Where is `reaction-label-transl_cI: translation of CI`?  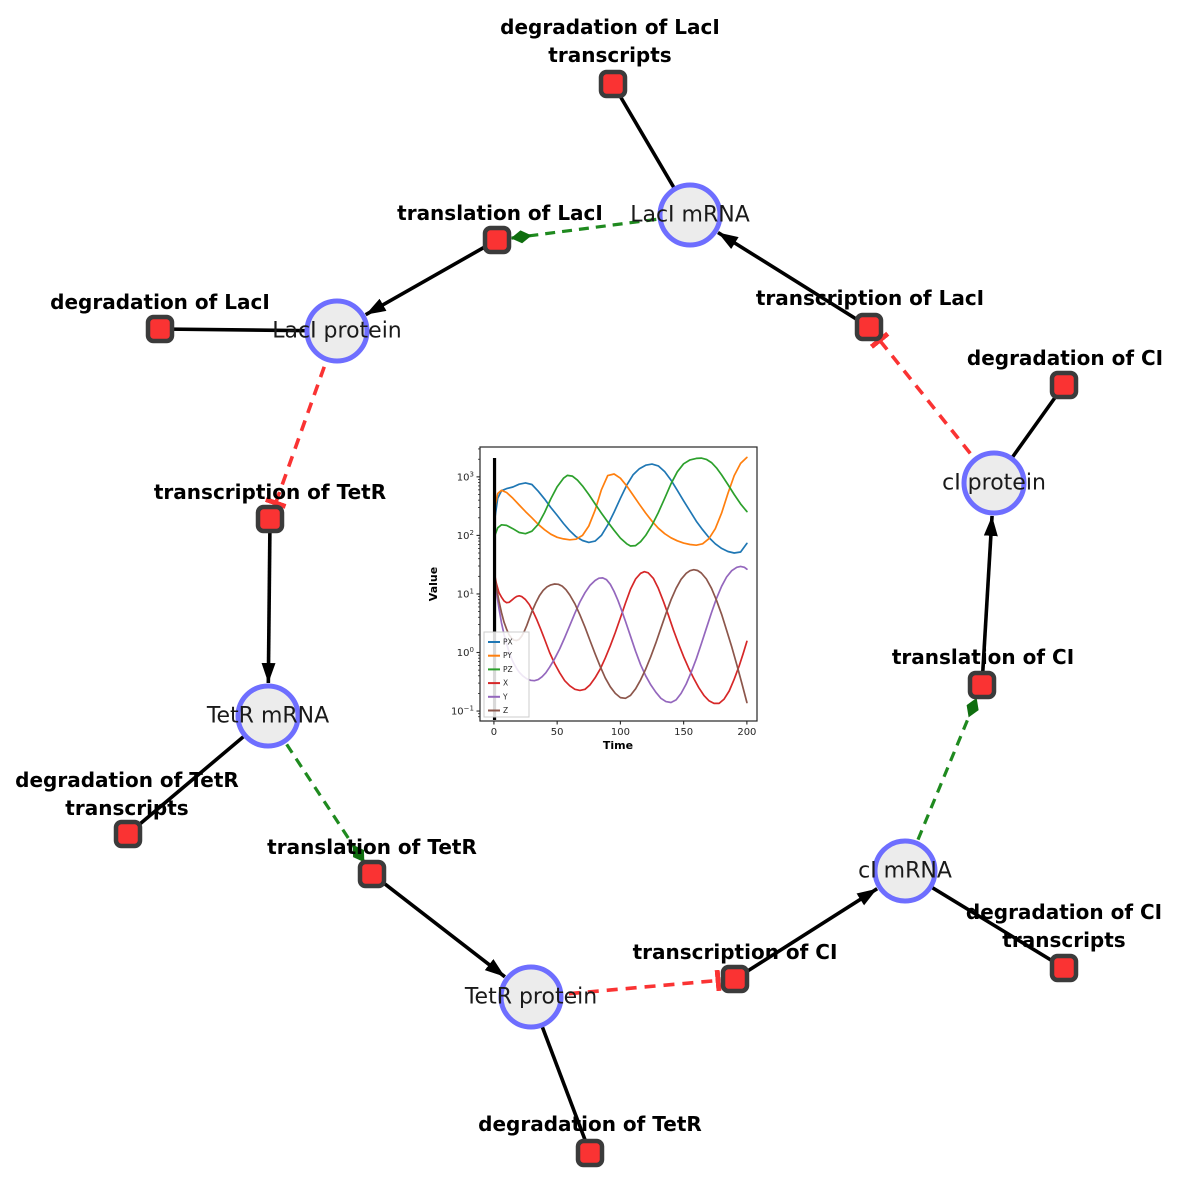 reaction-label-transl_cI: translation of CI is located at coordinates (983, 657).